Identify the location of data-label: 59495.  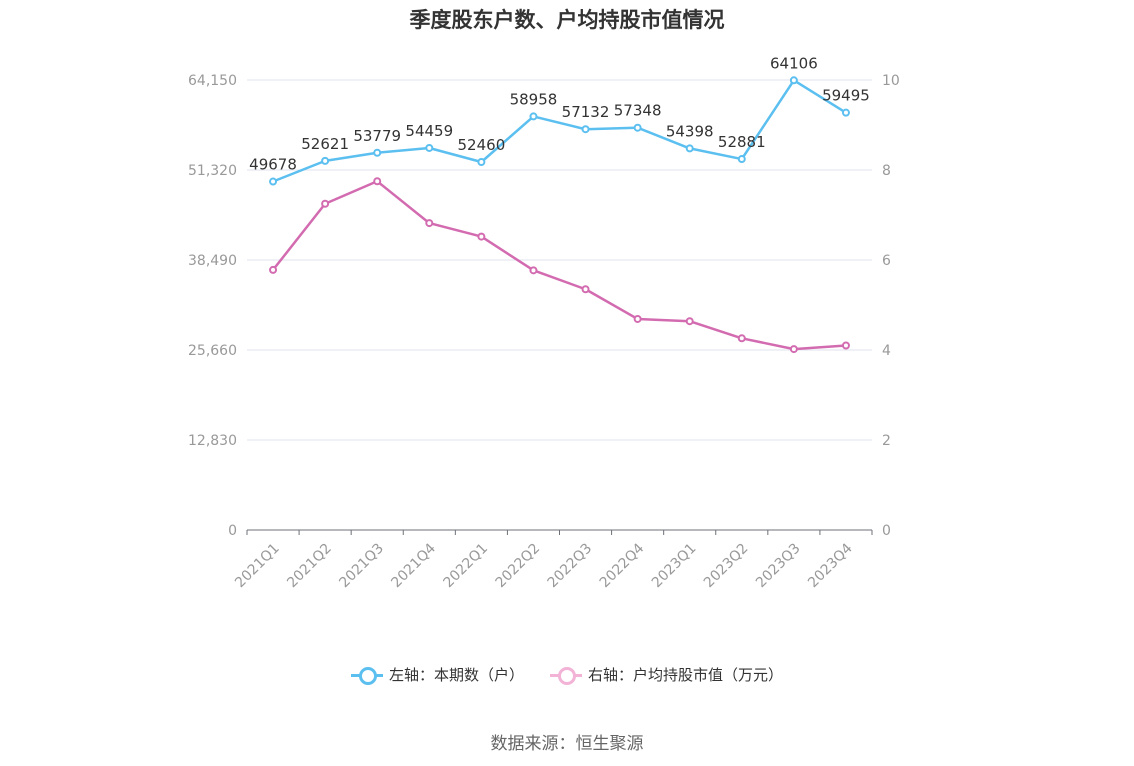
(846, 96).